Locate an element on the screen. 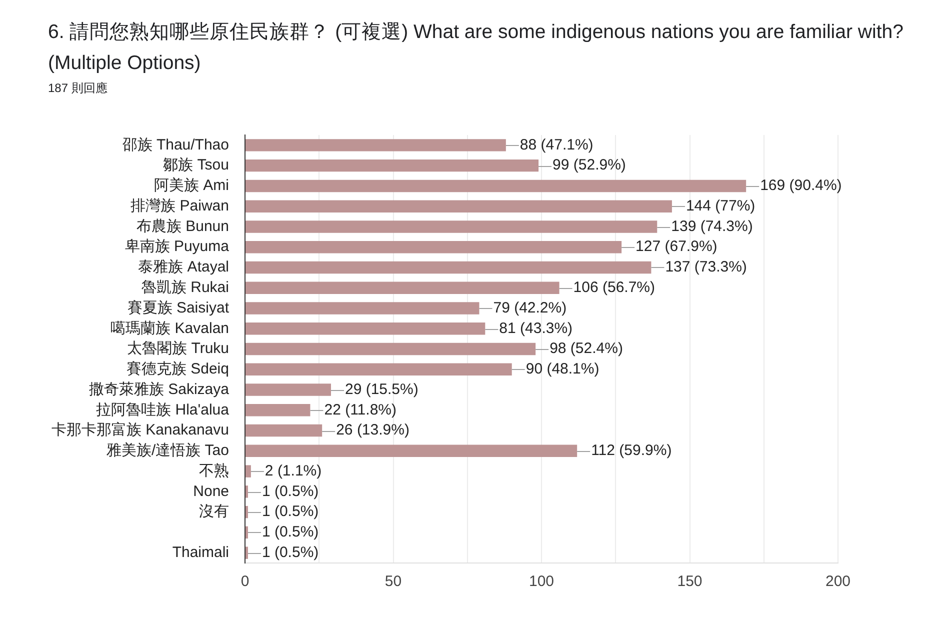  data-label: 137 (73.3%) is located at coordinates (706, 267).